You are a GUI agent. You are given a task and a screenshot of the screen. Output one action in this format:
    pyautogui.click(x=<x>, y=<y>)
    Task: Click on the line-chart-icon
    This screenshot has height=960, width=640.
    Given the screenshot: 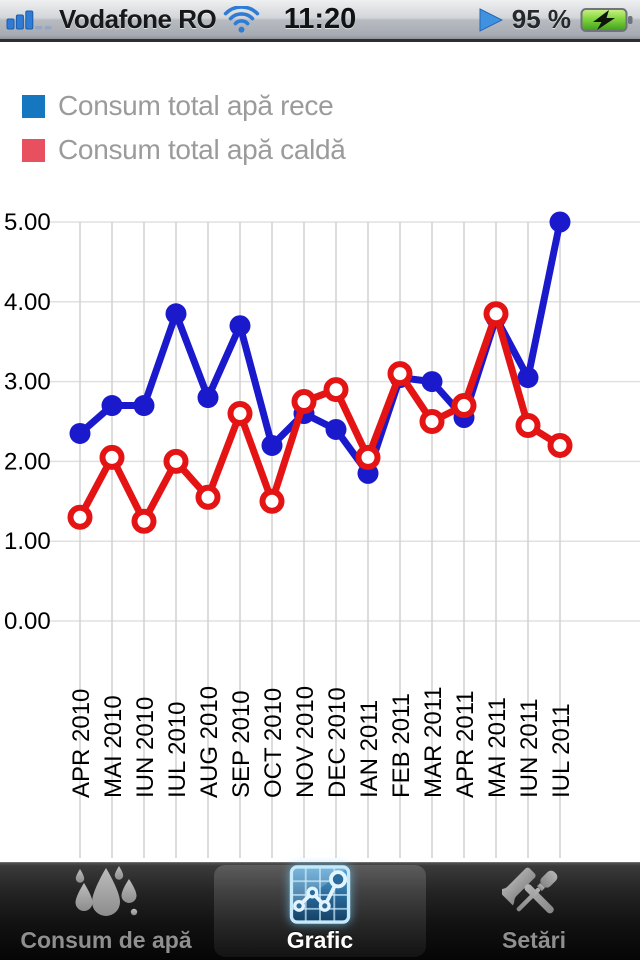 What is the action you would take?
    pyautogui.click(x=320, y=894)
    